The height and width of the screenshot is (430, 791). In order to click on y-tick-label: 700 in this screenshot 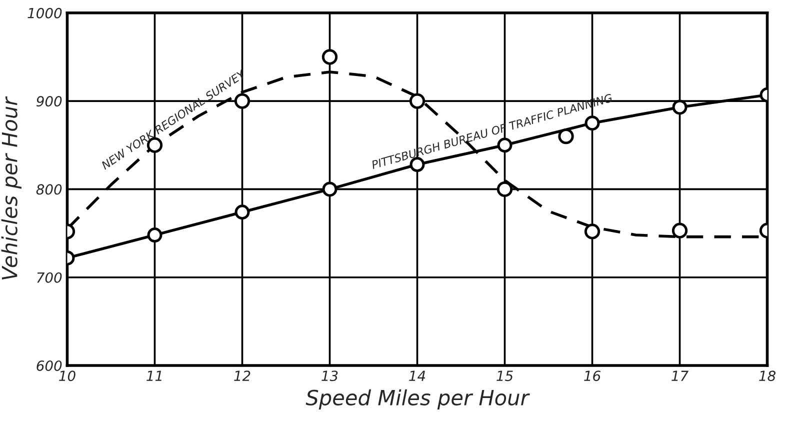, I will do `click(49, 277)`.